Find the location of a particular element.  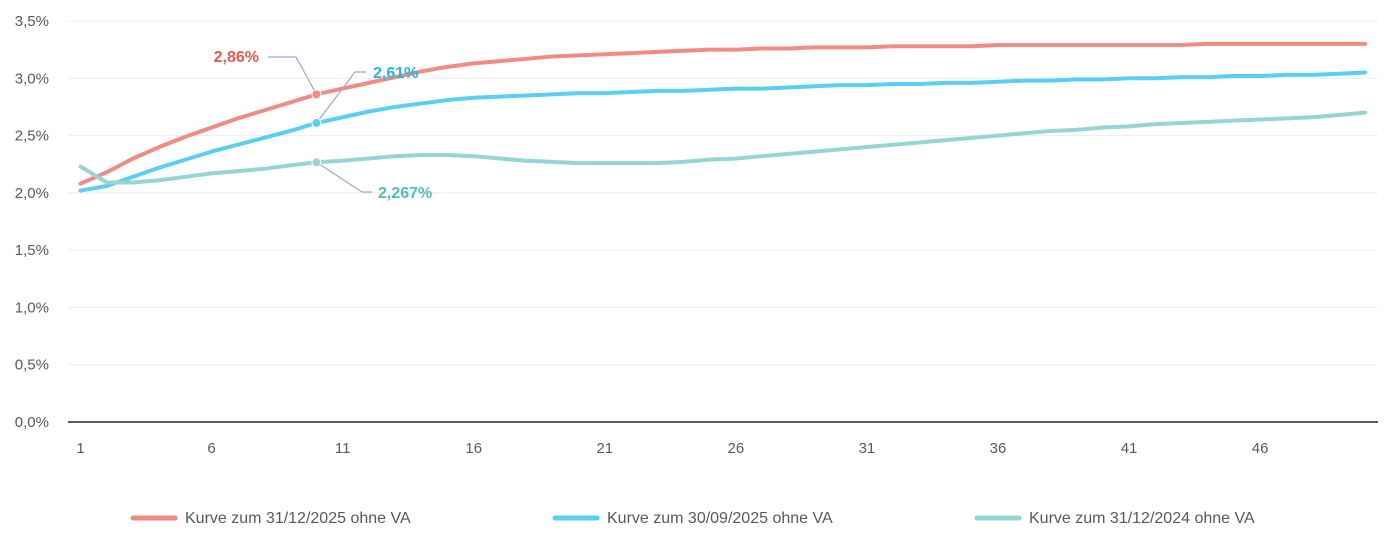

legend-label: Kurve zum 31/12/2025 ohne VA is located at coordinates (298, 518).